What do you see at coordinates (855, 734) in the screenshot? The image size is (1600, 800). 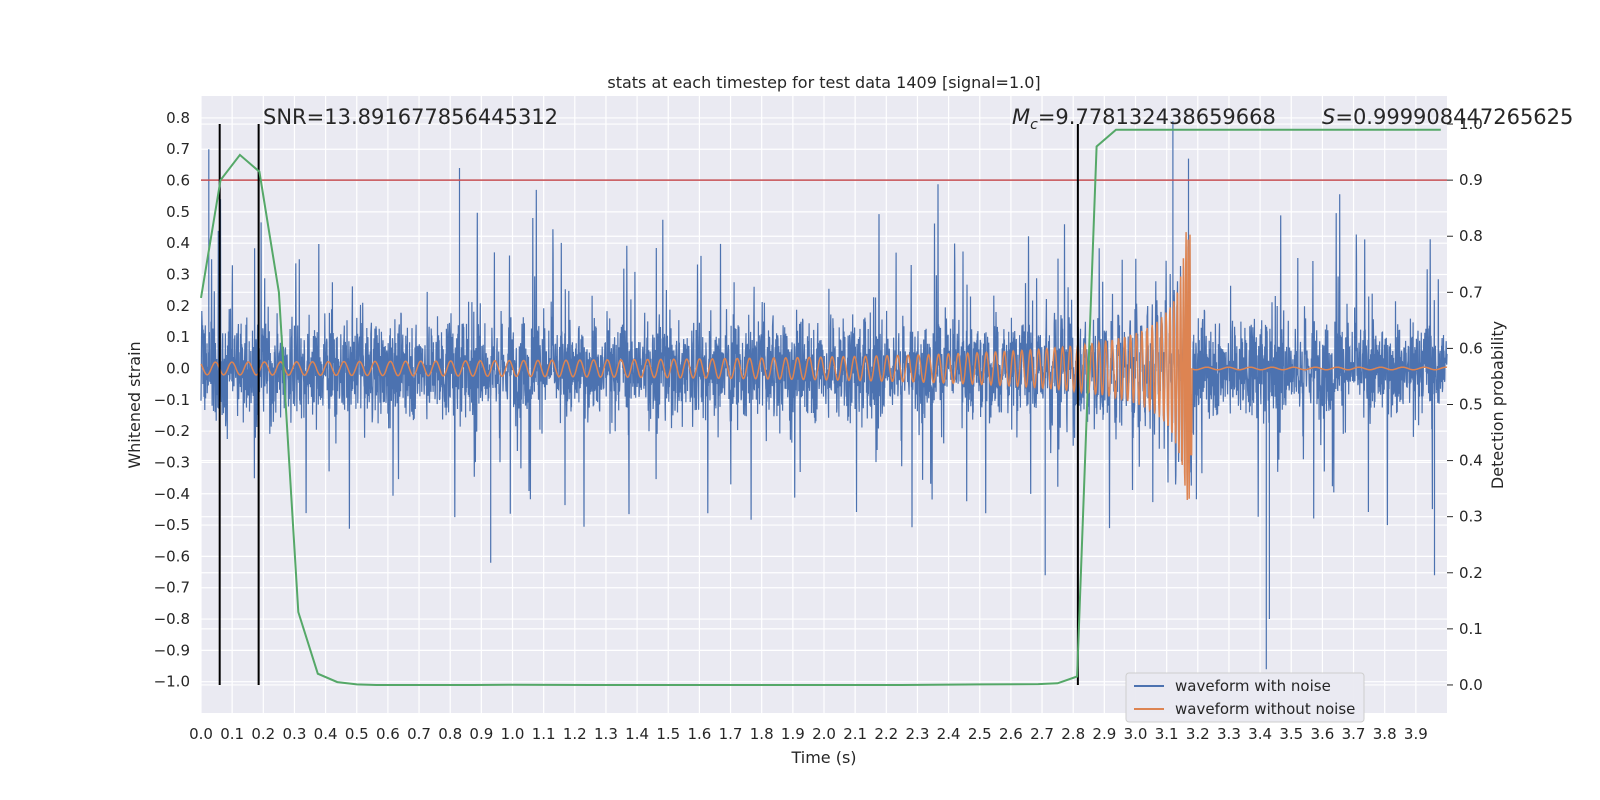 I see `x-tick-label: 2.1` at bounding box center [855, 734].